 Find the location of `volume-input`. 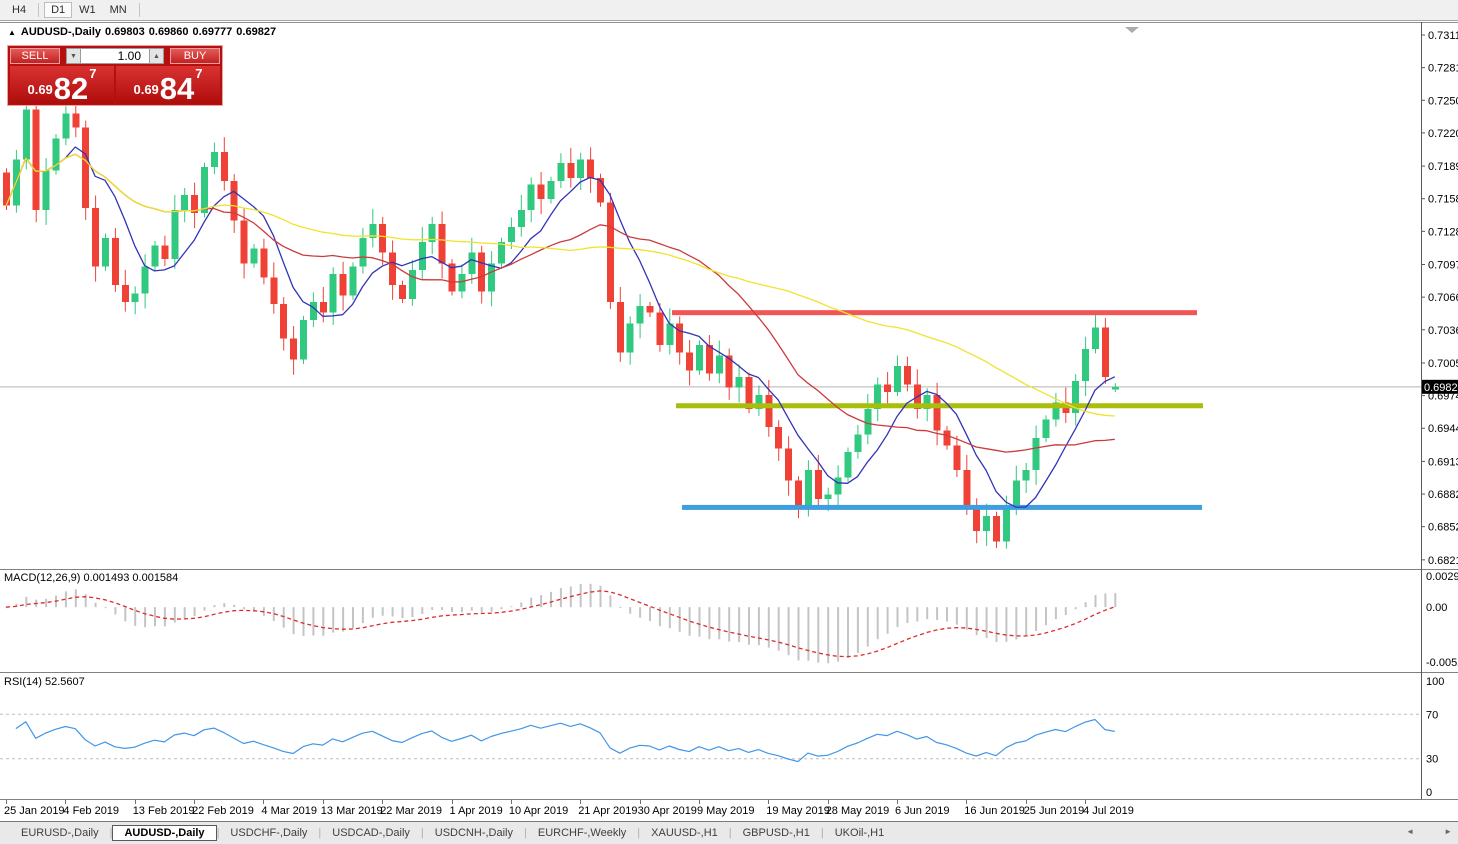

volume-input is located at coordinates (115, 56).